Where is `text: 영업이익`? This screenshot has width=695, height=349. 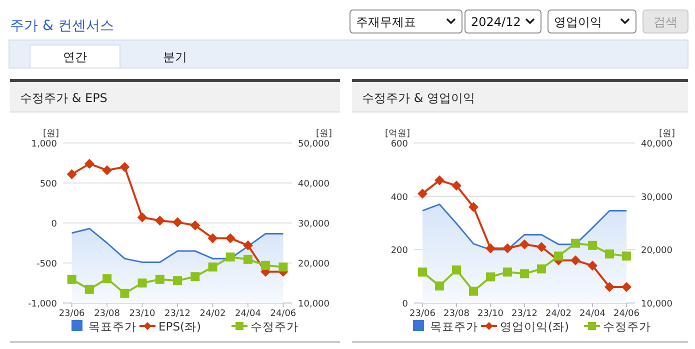 text: 영업이익 is located at coordinates (578, 22).